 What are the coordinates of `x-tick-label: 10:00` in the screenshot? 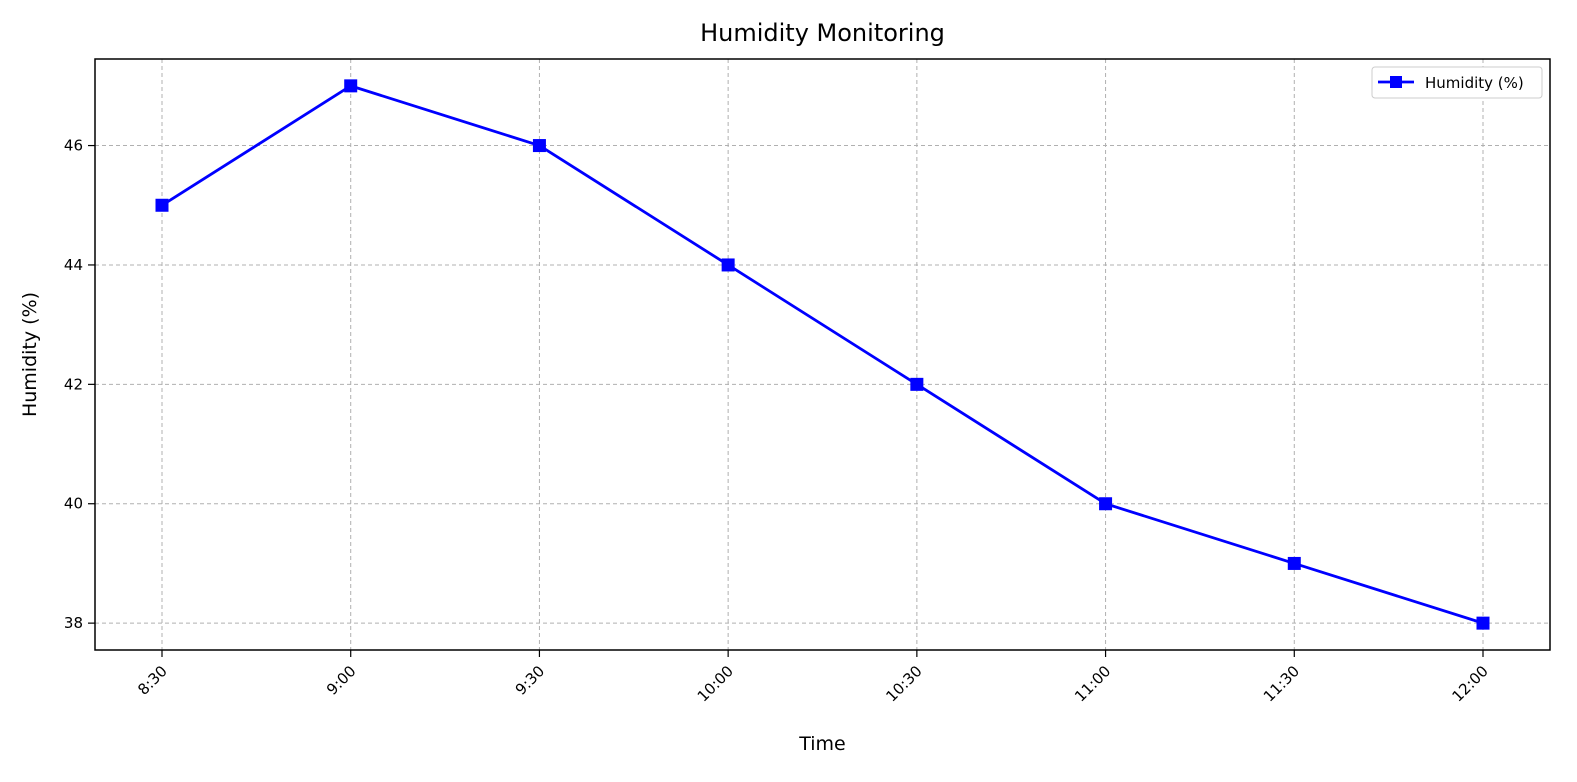 It's located at (715, 683).